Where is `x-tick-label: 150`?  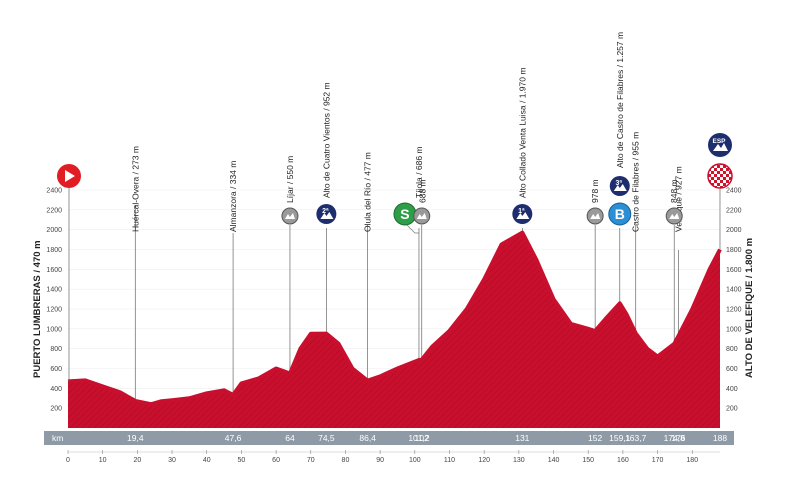 x-tick-label: 150 is located at coordinates (588, 460).